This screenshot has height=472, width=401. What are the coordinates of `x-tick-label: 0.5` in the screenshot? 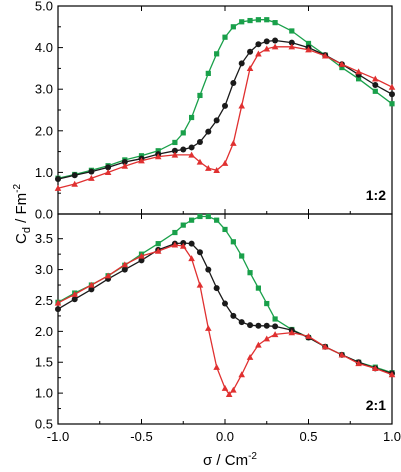 It's located at (308, 436).